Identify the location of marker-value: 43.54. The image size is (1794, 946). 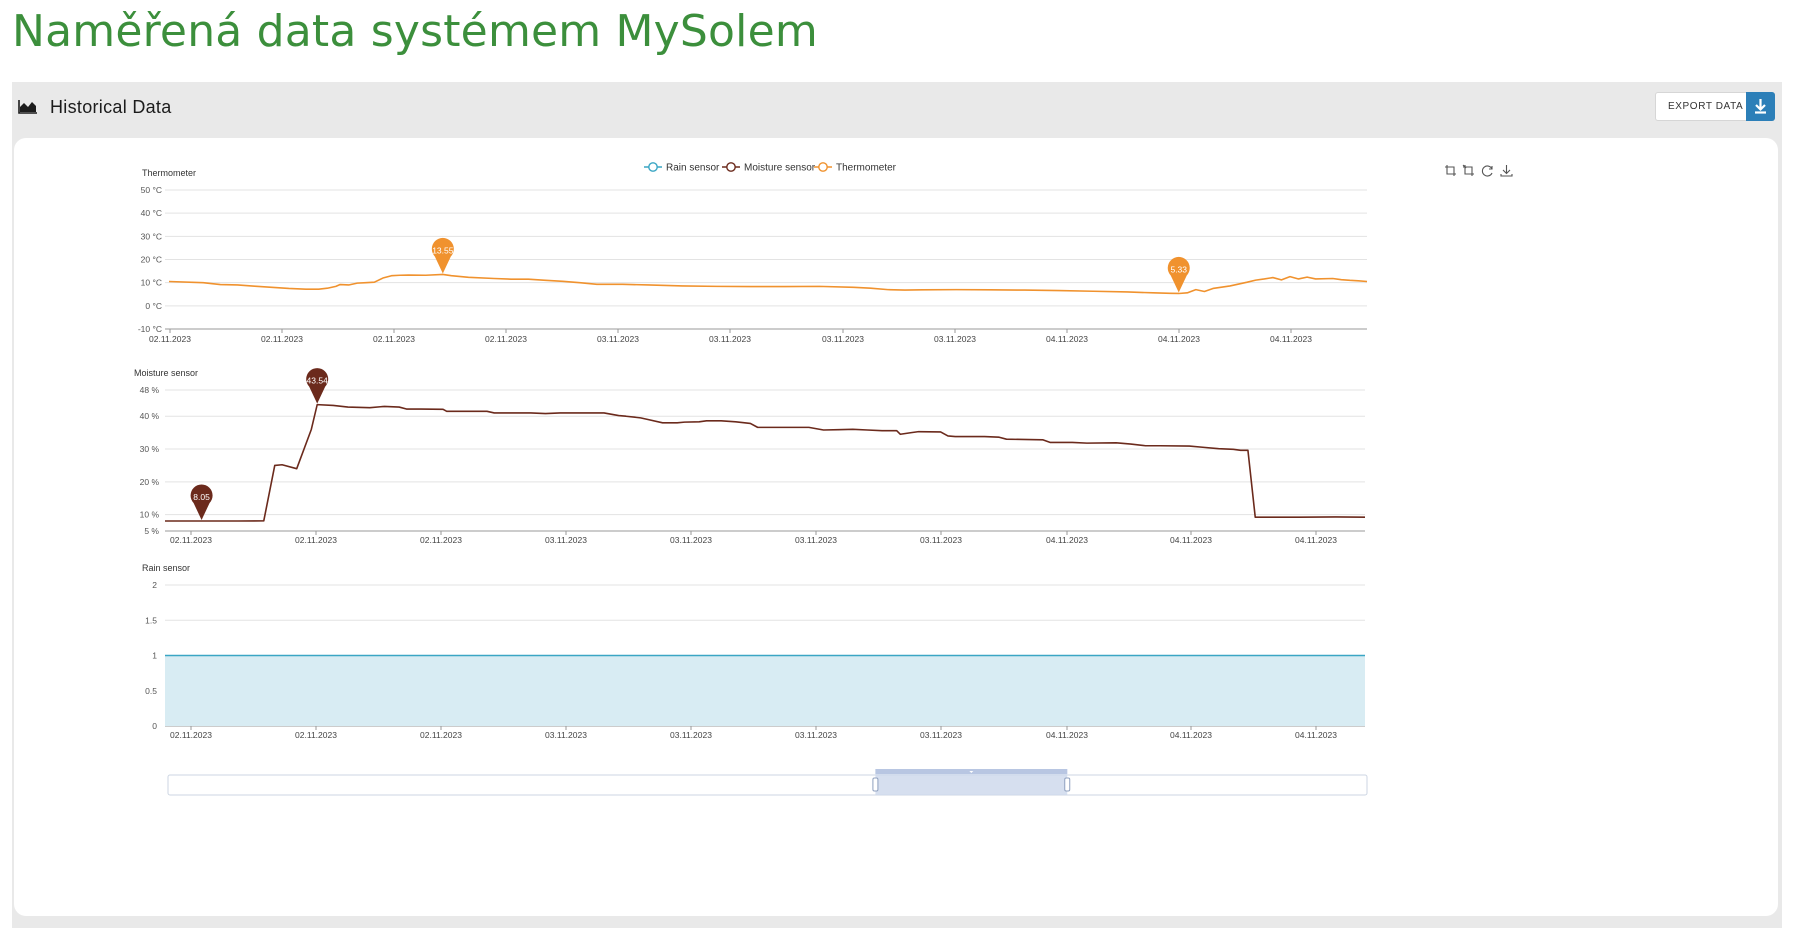
(318, 381).